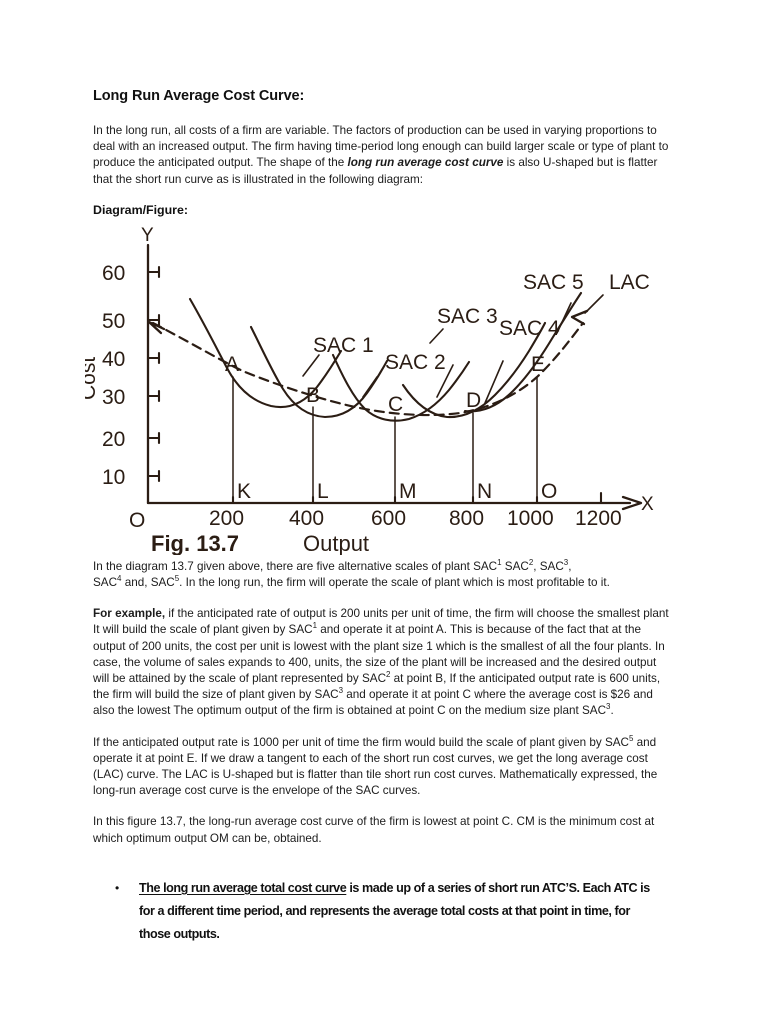 The width and height of the screenshot is (768, 1024). What do you see at coordinates (113, 439) in the screenshot?
I see `y-tick-20: 20` at bounding box center [113, 439].